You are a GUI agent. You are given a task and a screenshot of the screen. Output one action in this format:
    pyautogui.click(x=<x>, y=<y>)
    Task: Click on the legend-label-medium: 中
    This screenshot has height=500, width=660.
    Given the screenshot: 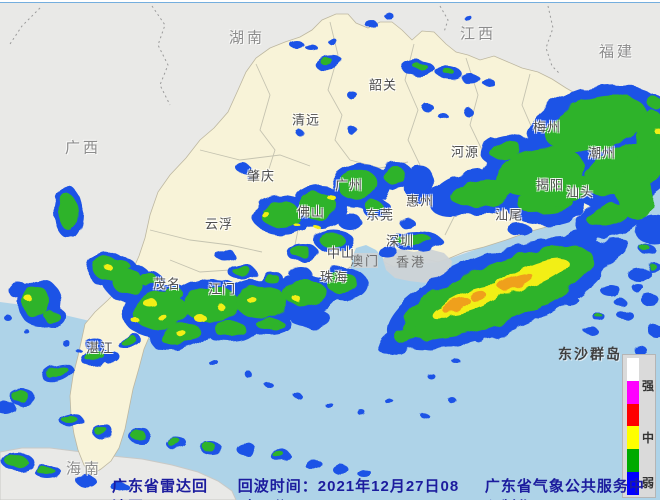 What is the action you would take?
    pyautogui.click(x=648, y=438)
    